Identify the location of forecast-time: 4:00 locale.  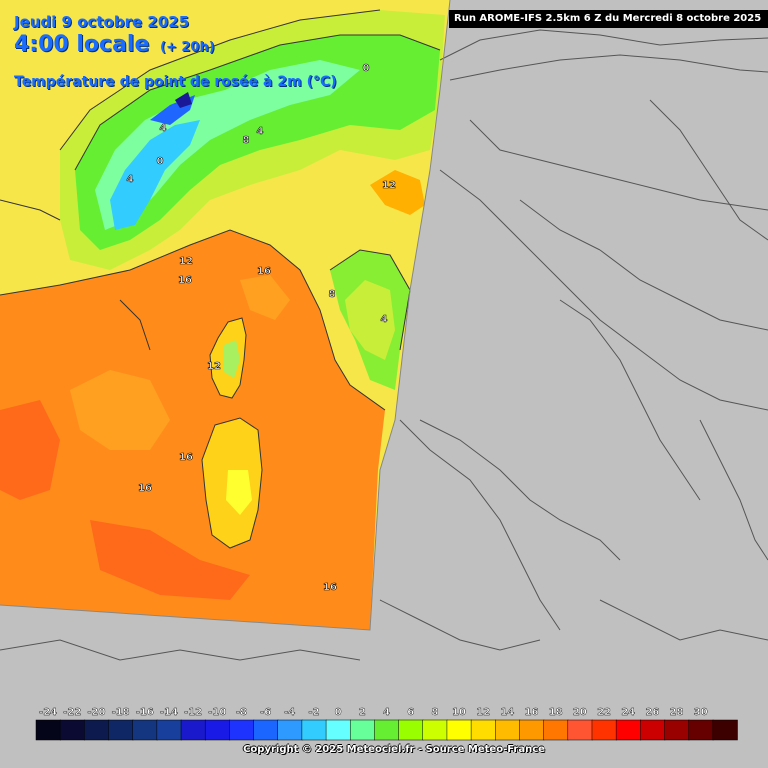
(82, 44).